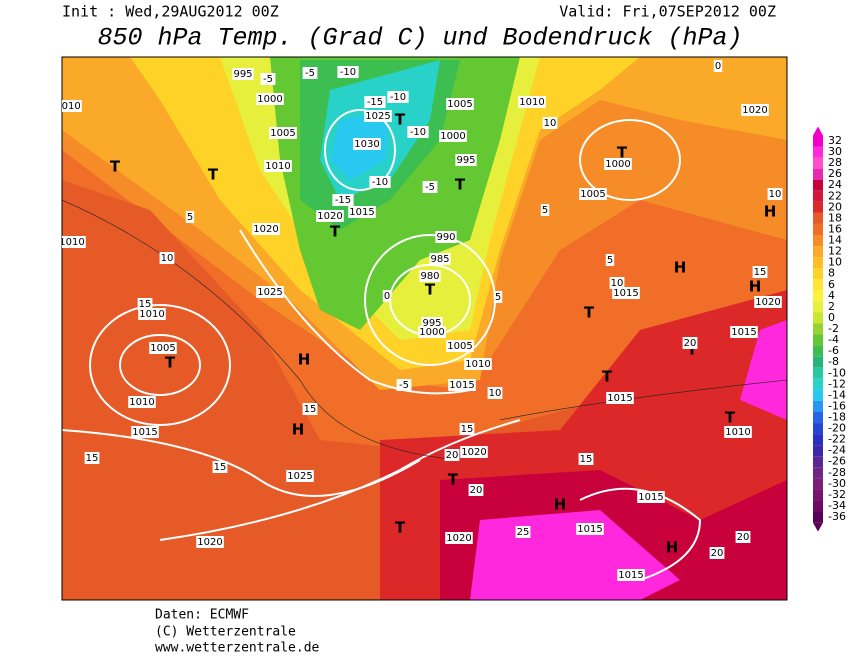 The width and height of the screenshot is (850, 657). I want to click on colorbar-label: 30, so click(835, 151).